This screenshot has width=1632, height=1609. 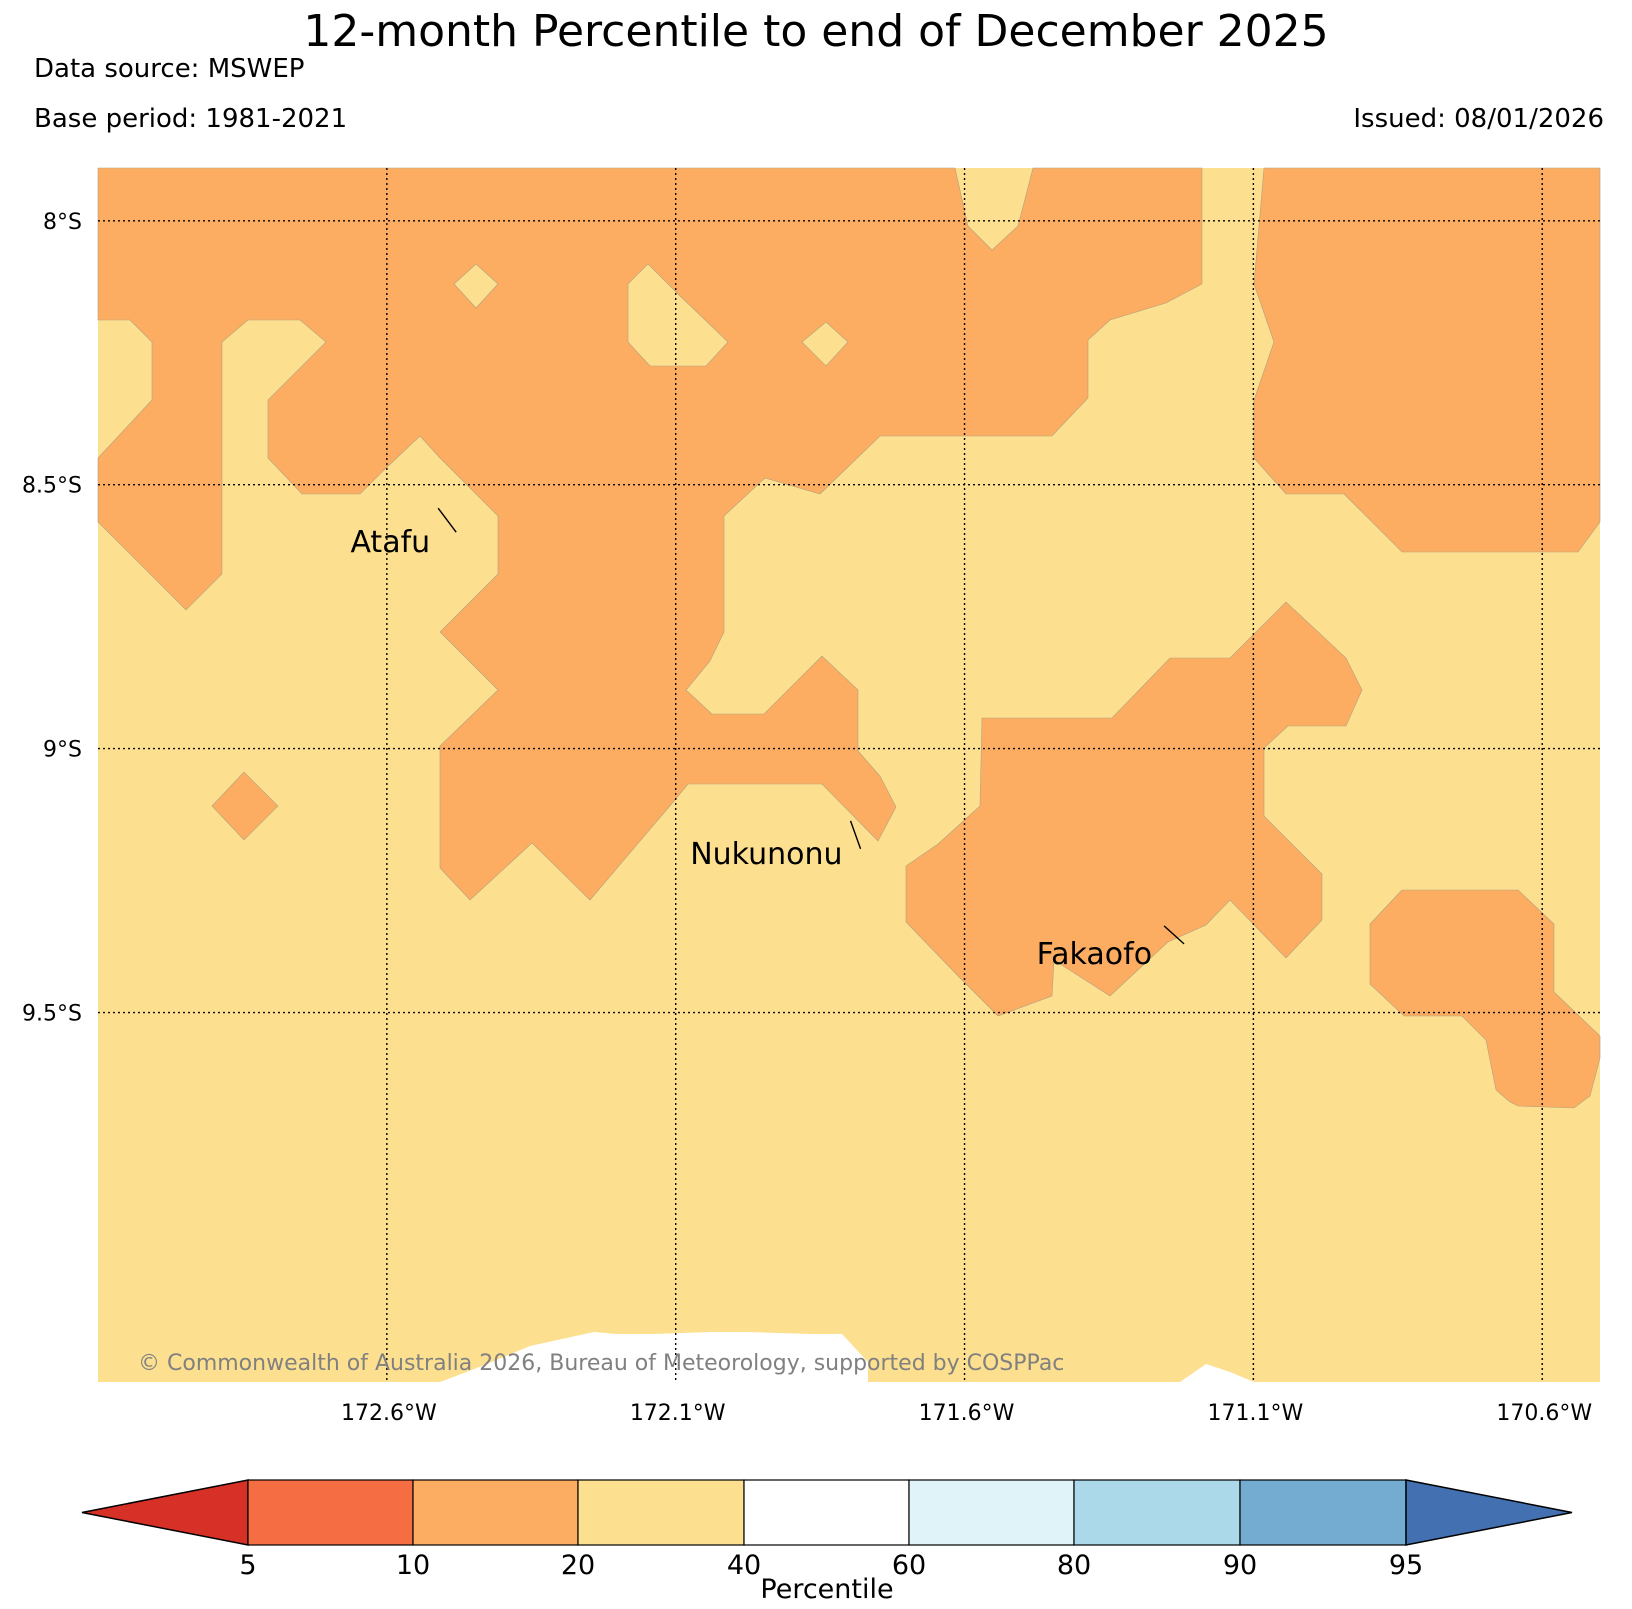 What do you see at coordinates (767, 739) in the screenshot?
I see `place-labels: Atafu Nukunonu Fakaofo` at bounding box center [767, 739].